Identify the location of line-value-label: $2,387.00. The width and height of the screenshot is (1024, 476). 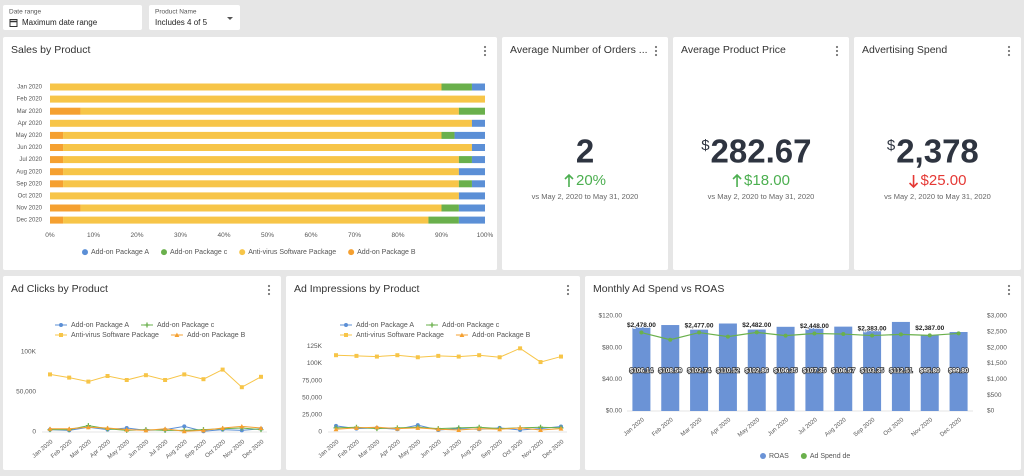
(929, 328).